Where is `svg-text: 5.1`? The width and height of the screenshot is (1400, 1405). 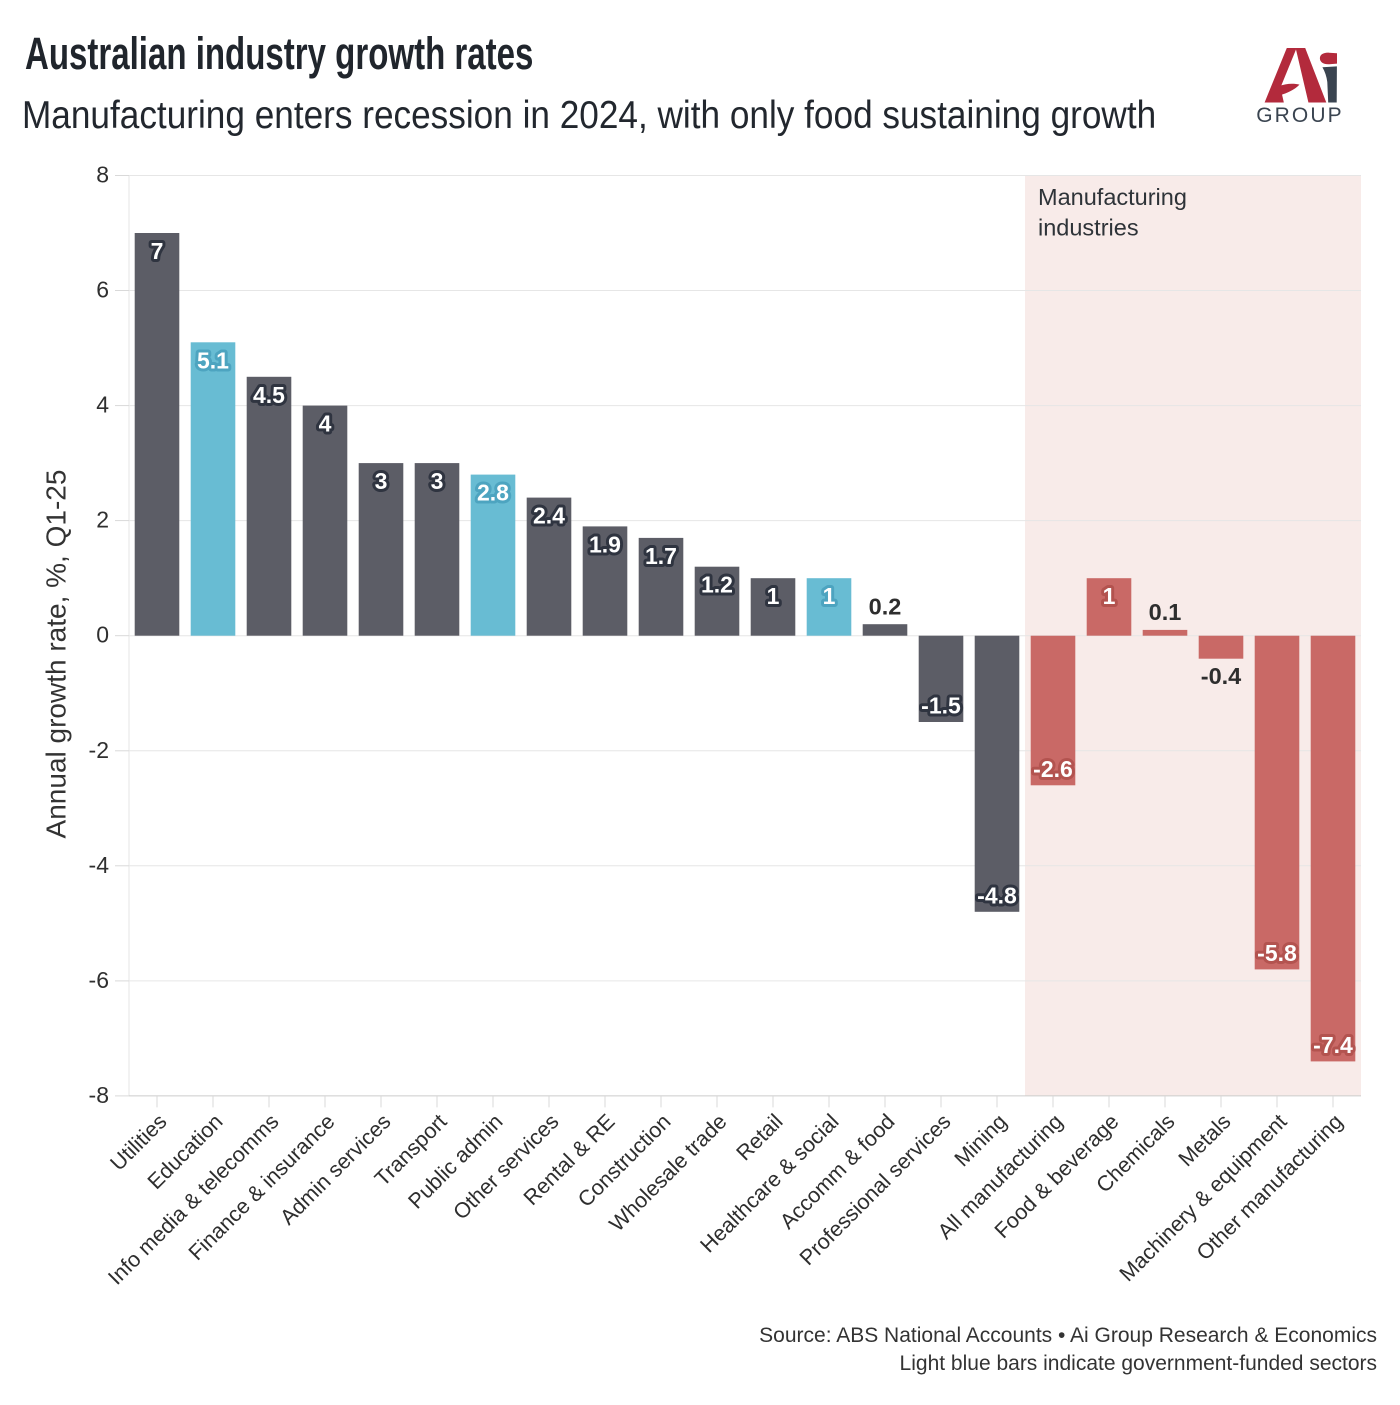 svg-text: 5.1 is located at coordinates (213, 360).